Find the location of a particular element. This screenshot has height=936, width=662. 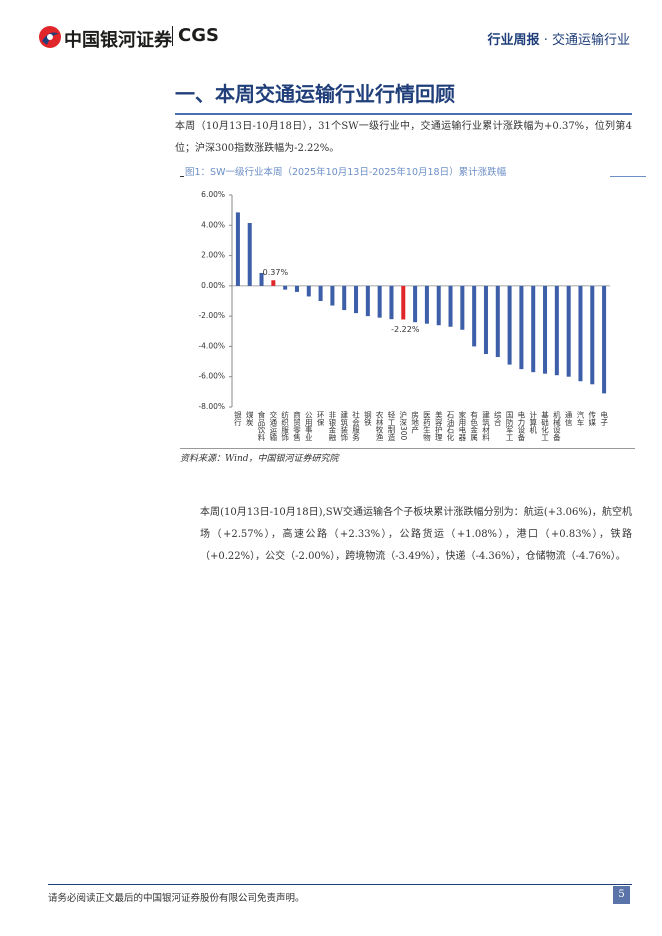

data-label: -2.22% is located at coordinates (405, 329).